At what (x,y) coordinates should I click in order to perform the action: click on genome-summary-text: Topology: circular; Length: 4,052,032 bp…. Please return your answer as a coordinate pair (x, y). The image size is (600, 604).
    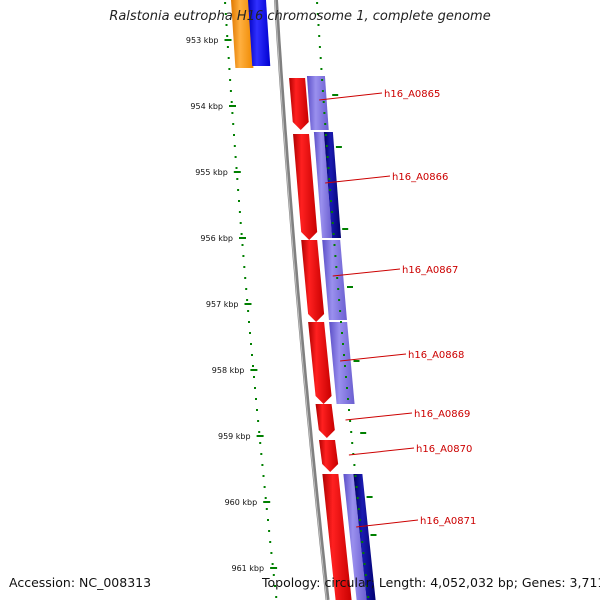
    Looking at the image, I should click on (431, 582).